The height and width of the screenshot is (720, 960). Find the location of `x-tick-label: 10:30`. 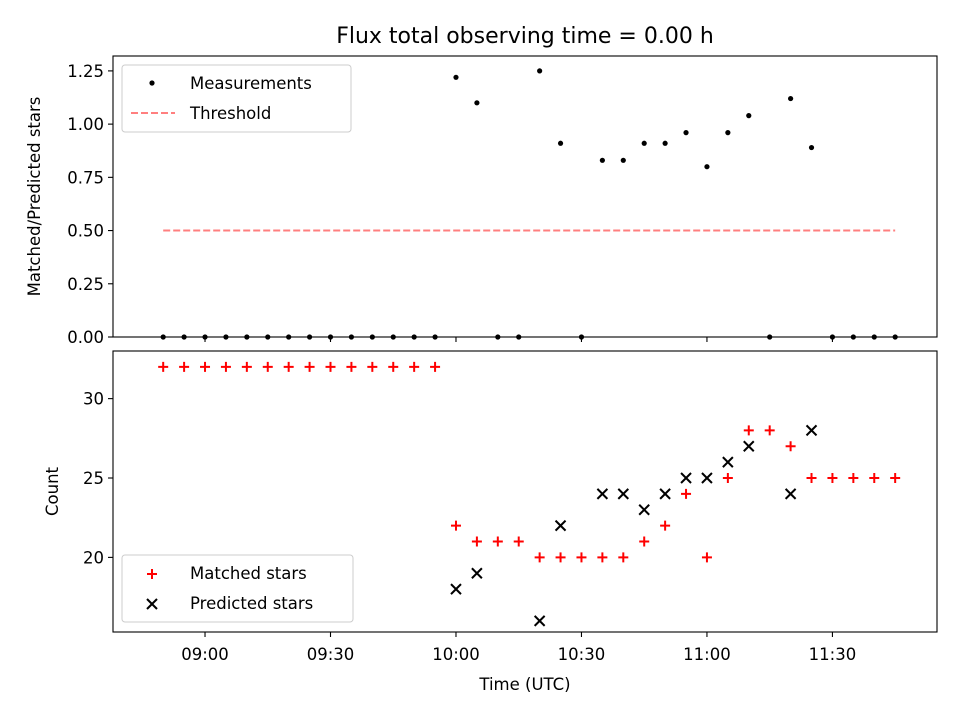

x-tick-label: 10:30 is located at coordinates (582, 654).